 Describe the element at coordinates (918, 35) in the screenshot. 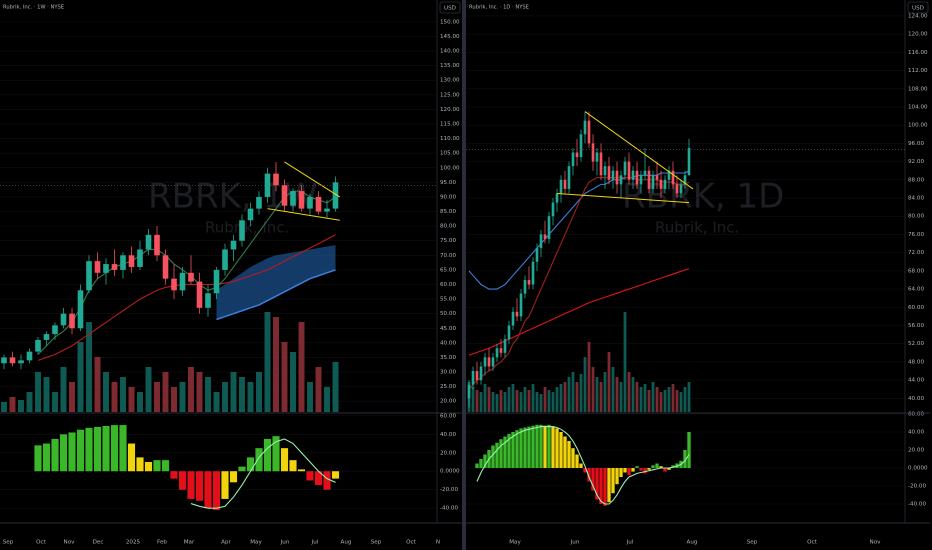

I see `y-tick-label: 120.00` at that location.